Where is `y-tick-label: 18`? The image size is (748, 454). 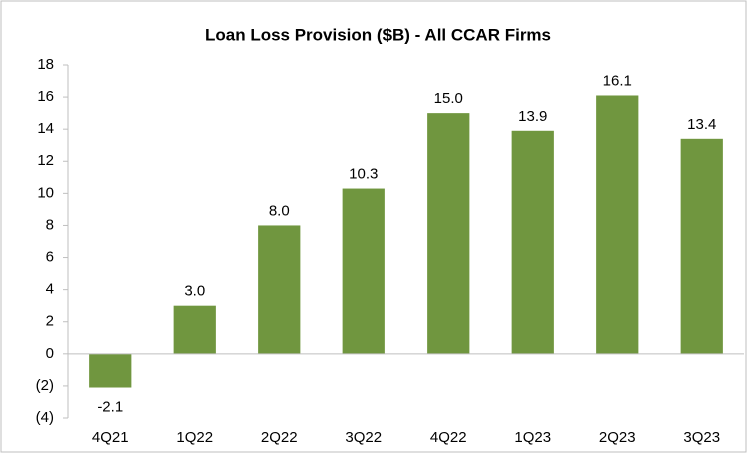
y-tick-label: 18 is located at coordinates (45, 64).